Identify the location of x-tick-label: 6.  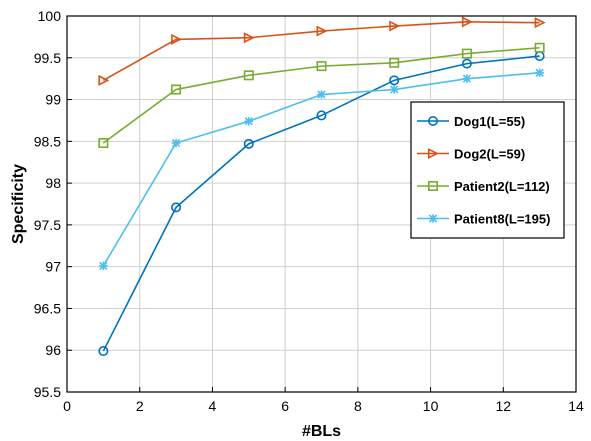
(285, 406).